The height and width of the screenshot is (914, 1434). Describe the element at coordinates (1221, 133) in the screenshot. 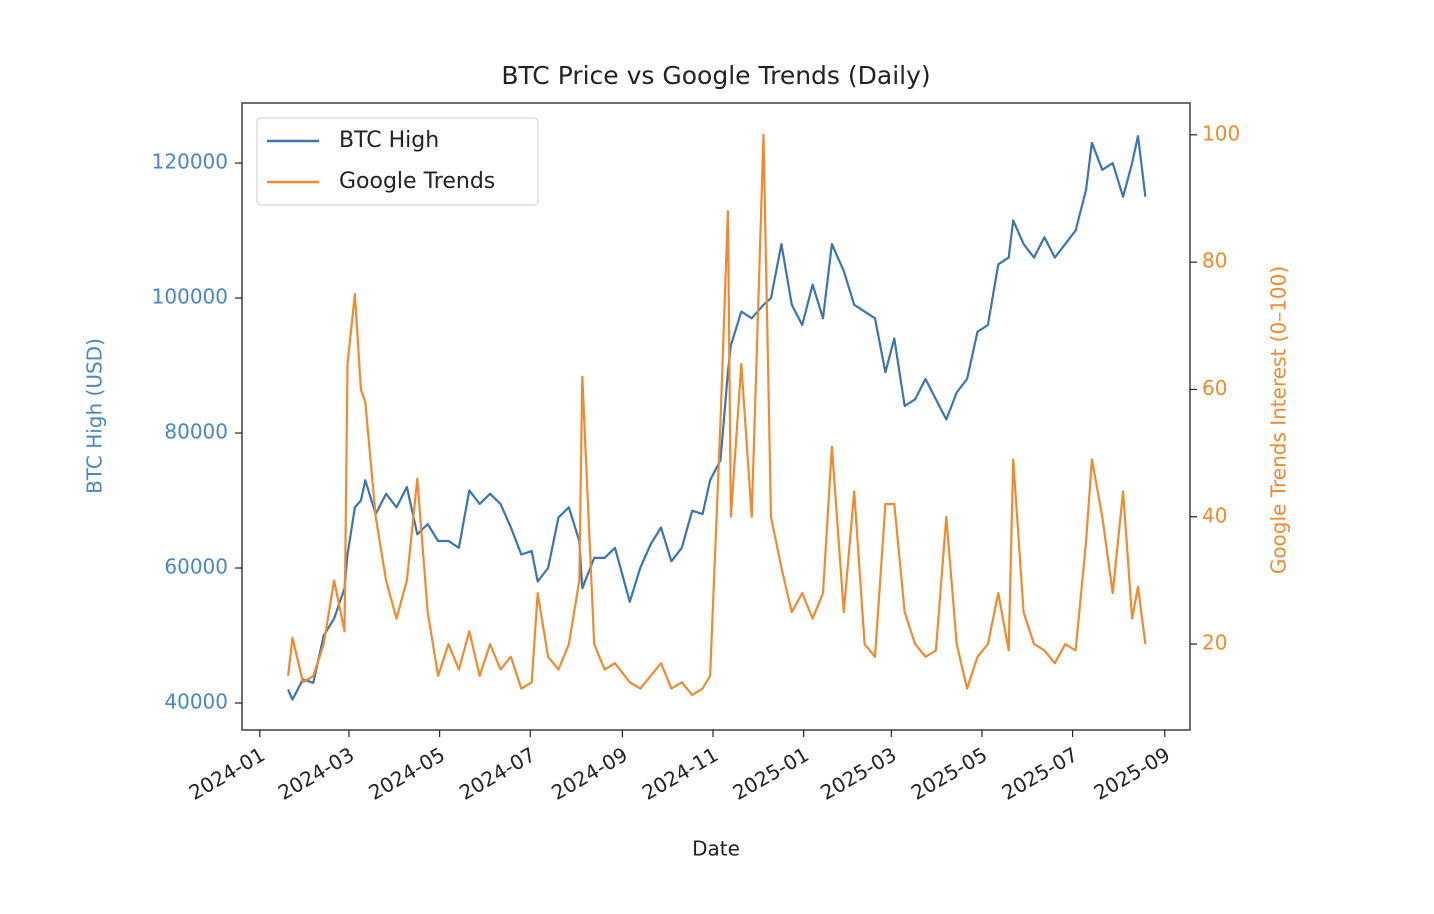

I see `y2-tick-label: 100` at that location.